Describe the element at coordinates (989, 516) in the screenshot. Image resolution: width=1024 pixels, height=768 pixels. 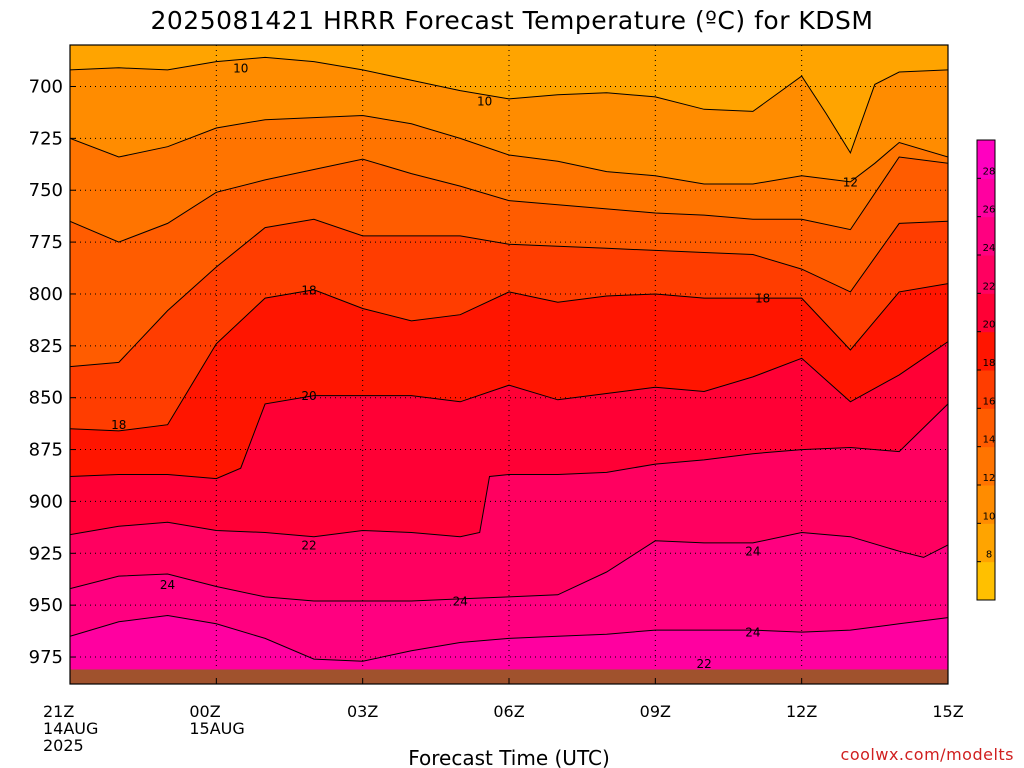
I see `colorbar-tick-label: 10` at that location.